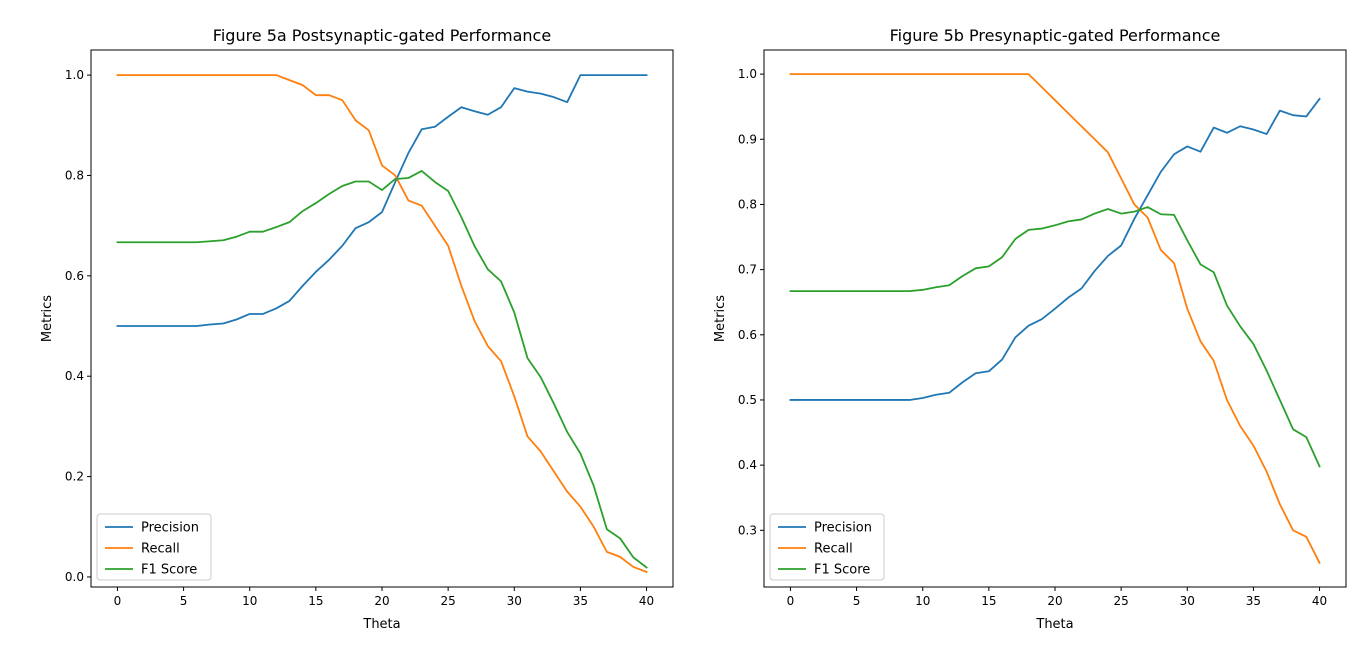 Image resolution: width=1366 pixels, height=665 pixels. I want to click on y-tick-label: 0.0, so click(74, 577).